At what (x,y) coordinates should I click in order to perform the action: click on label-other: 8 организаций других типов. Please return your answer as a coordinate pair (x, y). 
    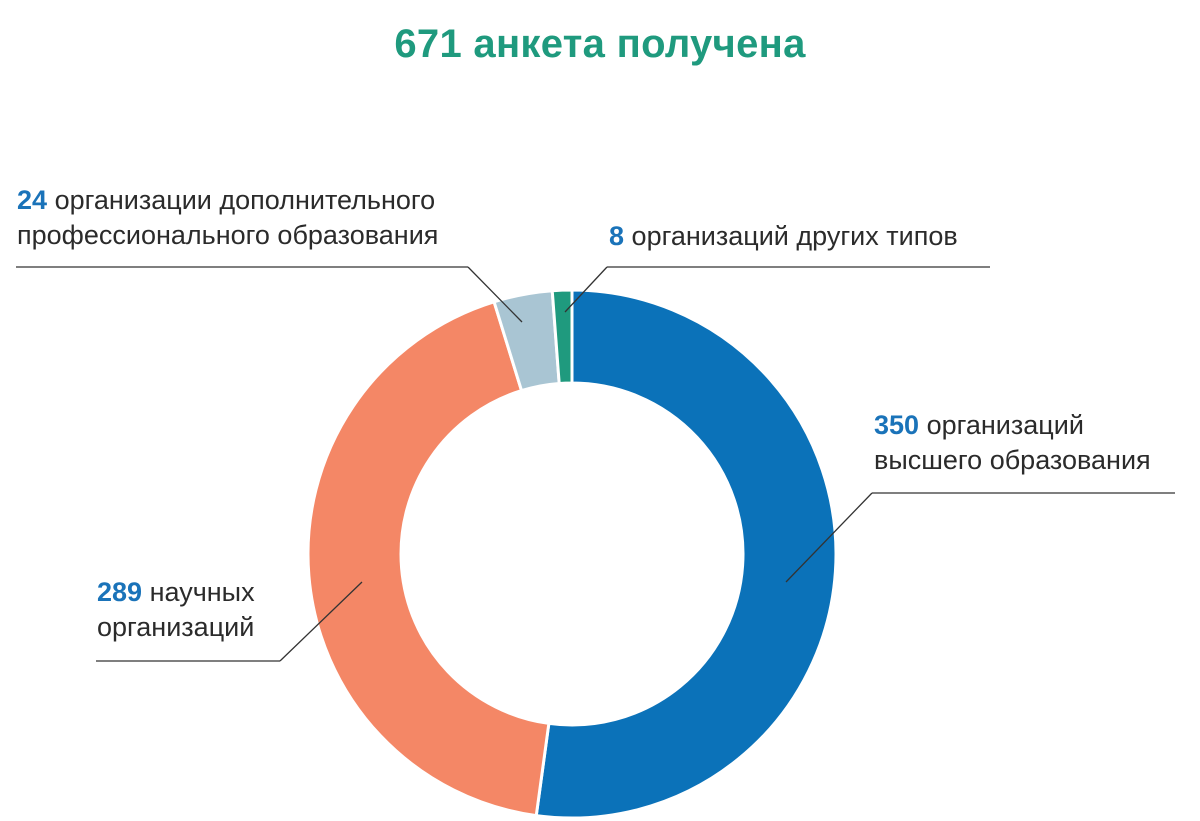
    Looking at the image, I should click on (783, 236).